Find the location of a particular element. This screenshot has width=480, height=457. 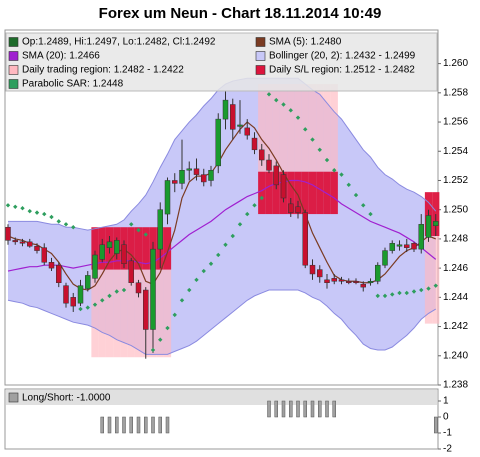

legend-label: SMA (20): 1.2466 is located at coordinates (61, 56).